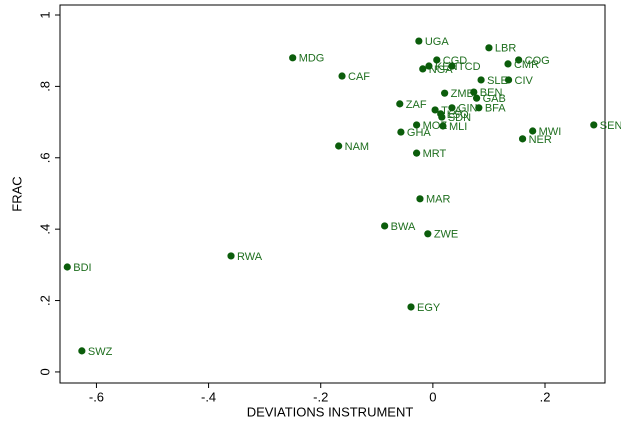 This screenshot has width=621, height=427. What do you see at coordinates (526, 65) in the screenshot?
I see `point-label: CMR` at bounding box center [526, 65].